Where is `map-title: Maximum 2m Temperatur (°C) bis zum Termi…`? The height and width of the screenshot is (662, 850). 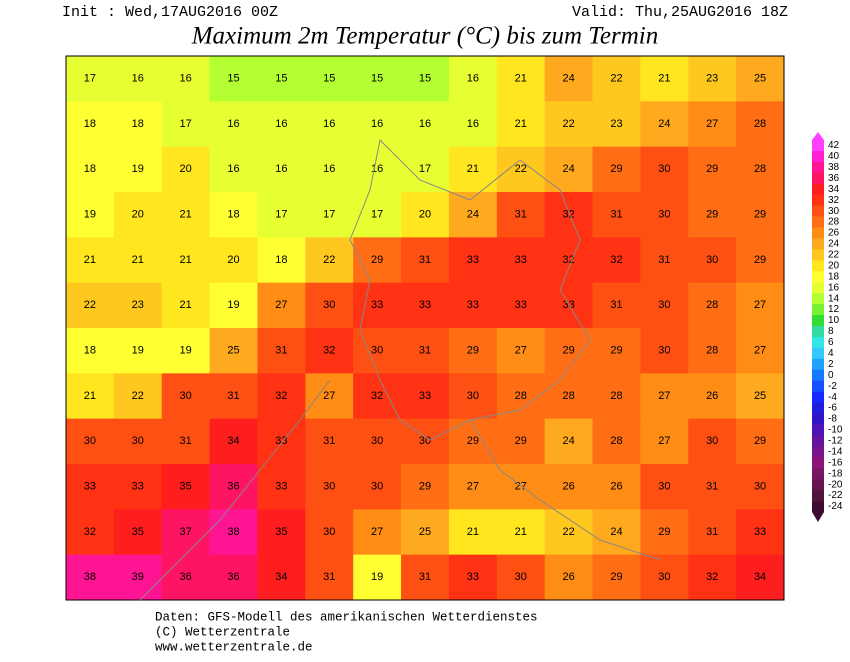 map-title: Maximum 2m Temperatur (°C) bis zum Termi… is located at coordinates (425, 36).